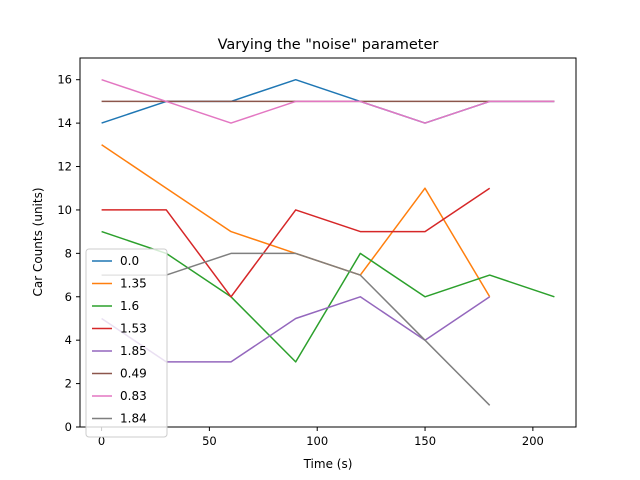 The image size is (640, 480). What do you see at coordinates (64, 167) in the screenshot?
I see `y-tick-label: 12` at bounding box center [64, 167].